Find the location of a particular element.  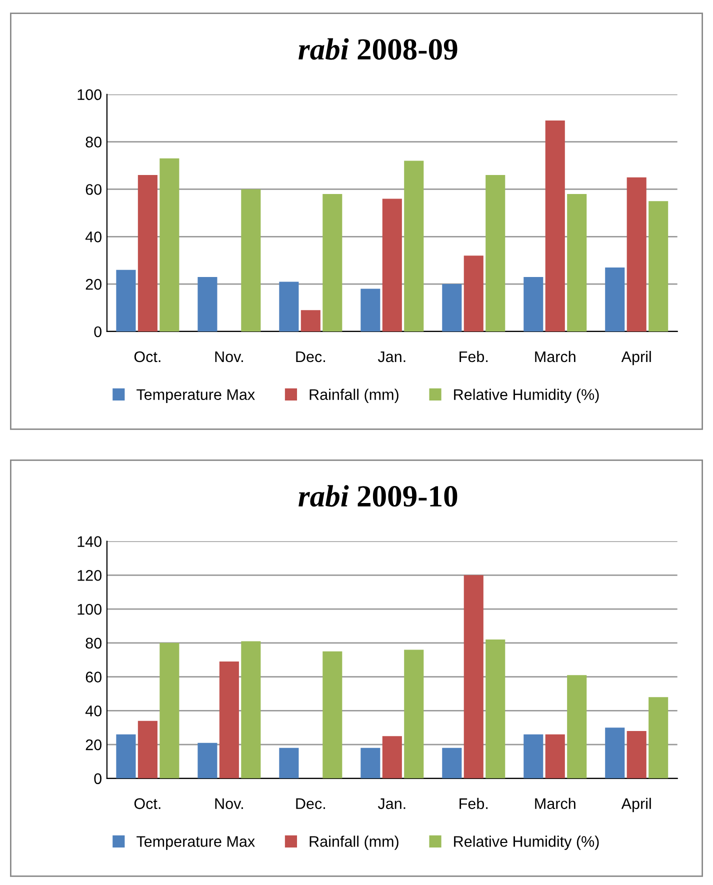

y-tick-label: 140 is located at coordinates (90, 541).